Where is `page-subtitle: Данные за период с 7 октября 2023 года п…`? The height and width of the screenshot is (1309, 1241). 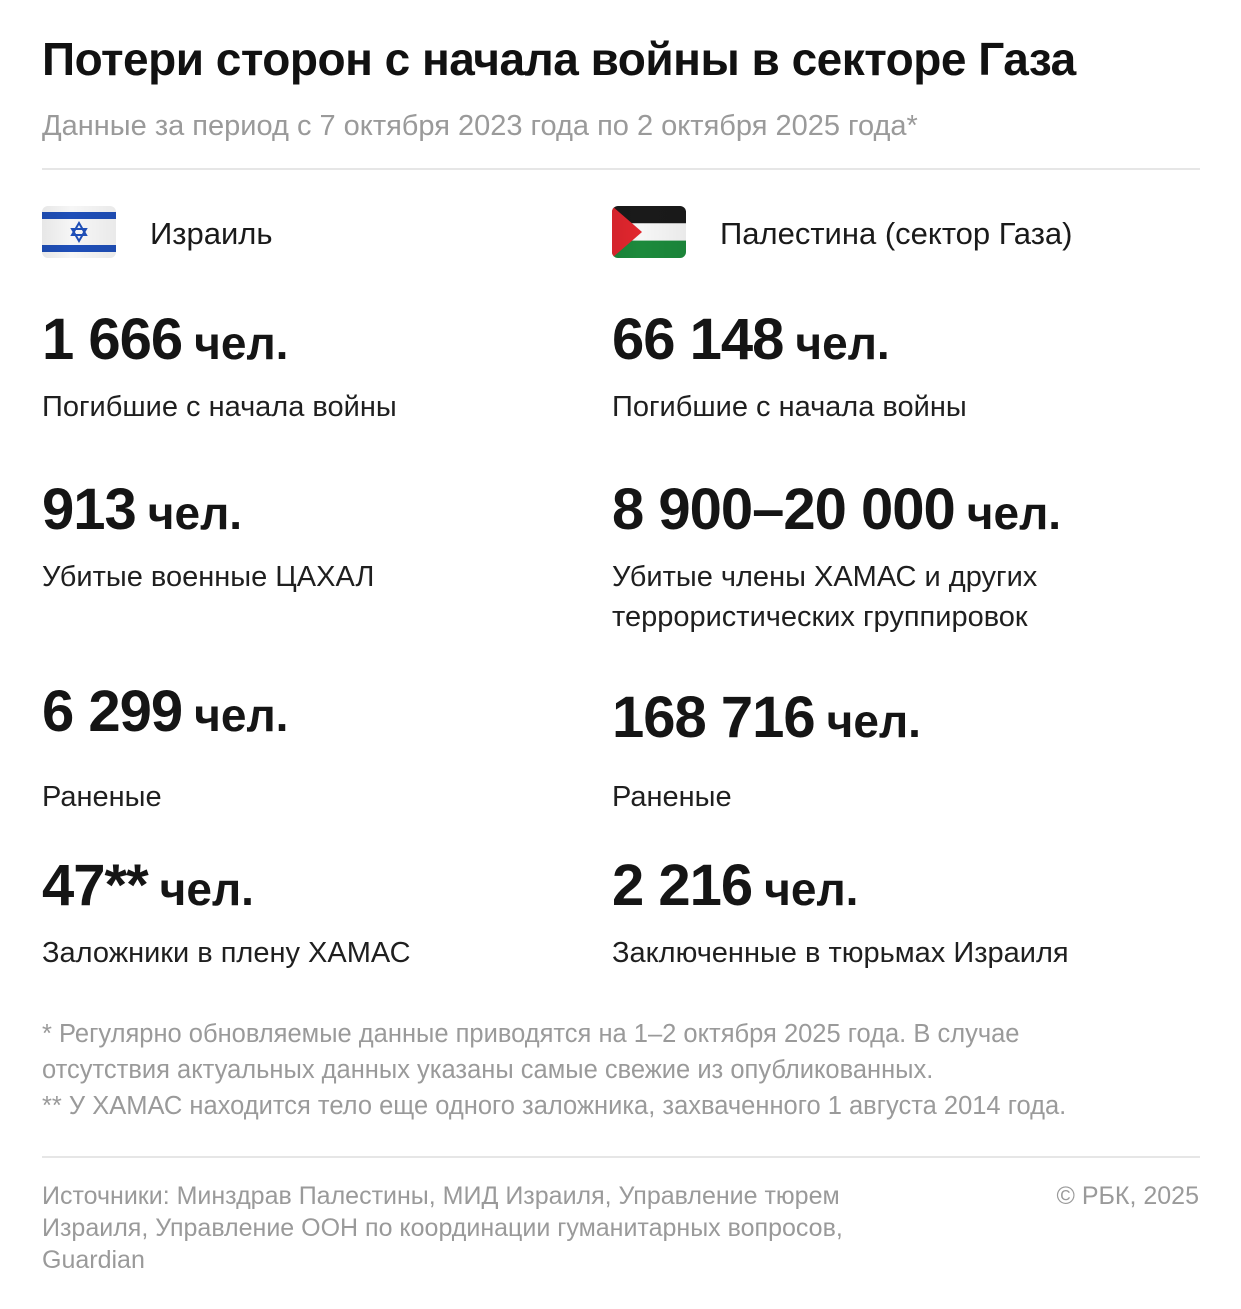
page-subtitle: Данные за период с 7 октября 2023 года п… is located at coordinates (480, 126).